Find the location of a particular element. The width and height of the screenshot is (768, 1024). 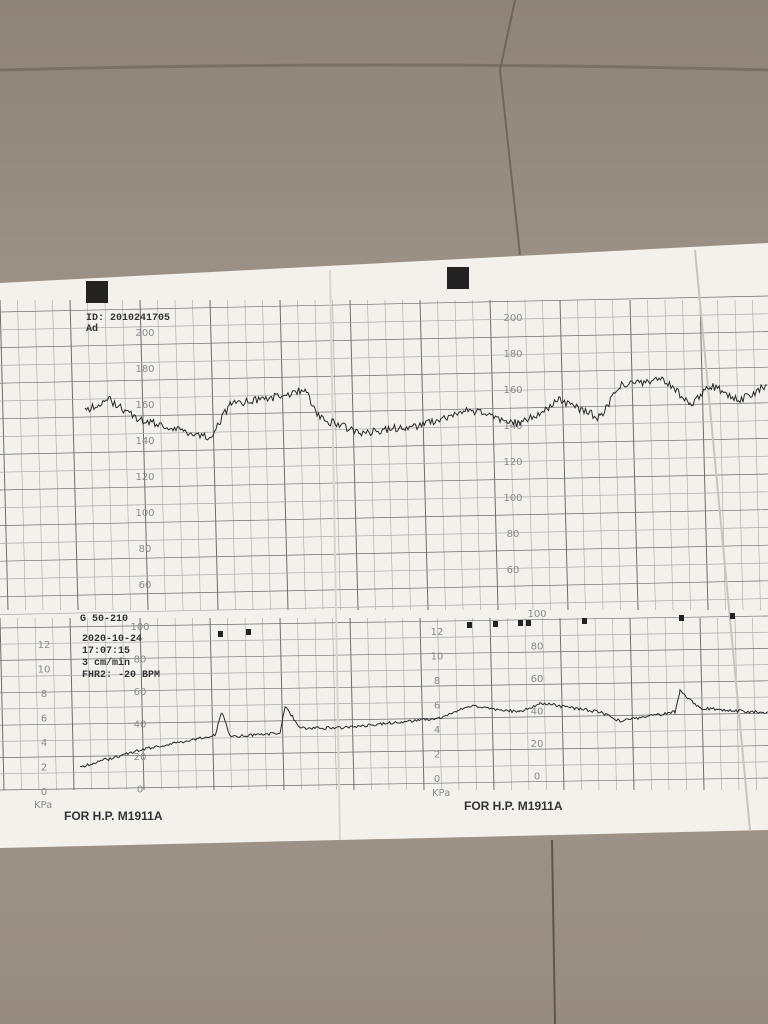

date-text: 2020-10-24 is located at coordinates (112, 639).